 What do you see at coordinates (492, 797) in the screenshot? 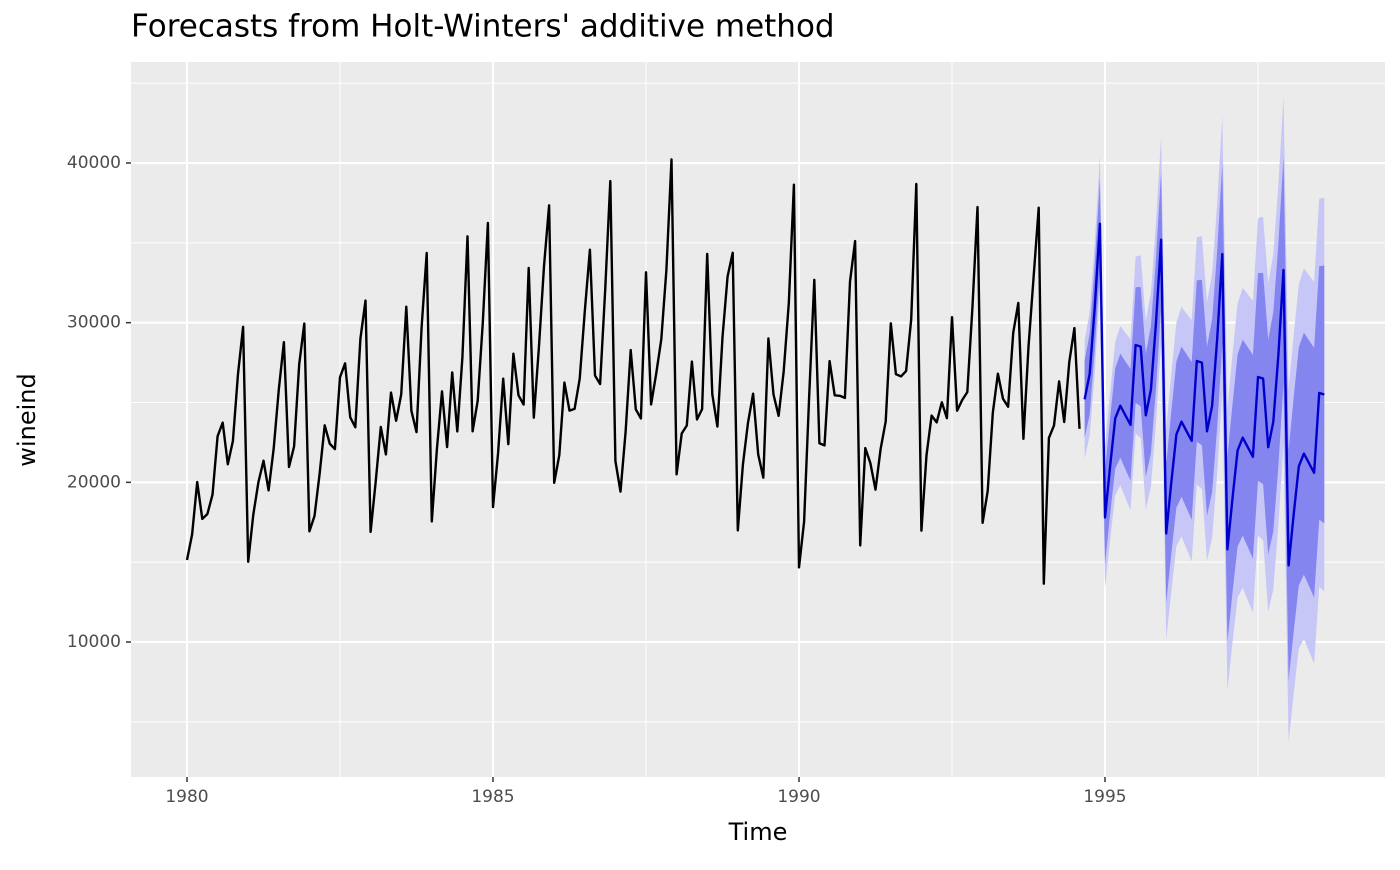
I see `x-tick-label: 1985` at bounding box center [492, 797].